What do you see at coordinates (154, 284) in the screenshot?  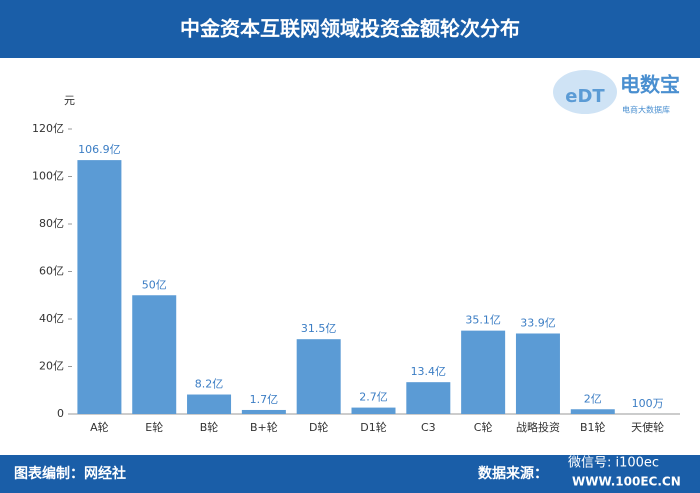 I see `value-label: 50亿` at bounding box center [154, 284].